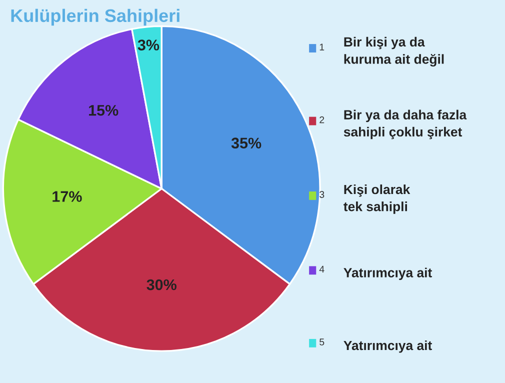 The height and width of the screenshot is (383, 505). Describe the element at coordinates (405, 125) in the screenshot. I see `text: Bir ya da daha fazla sahipli çoklu şirket` at that location.